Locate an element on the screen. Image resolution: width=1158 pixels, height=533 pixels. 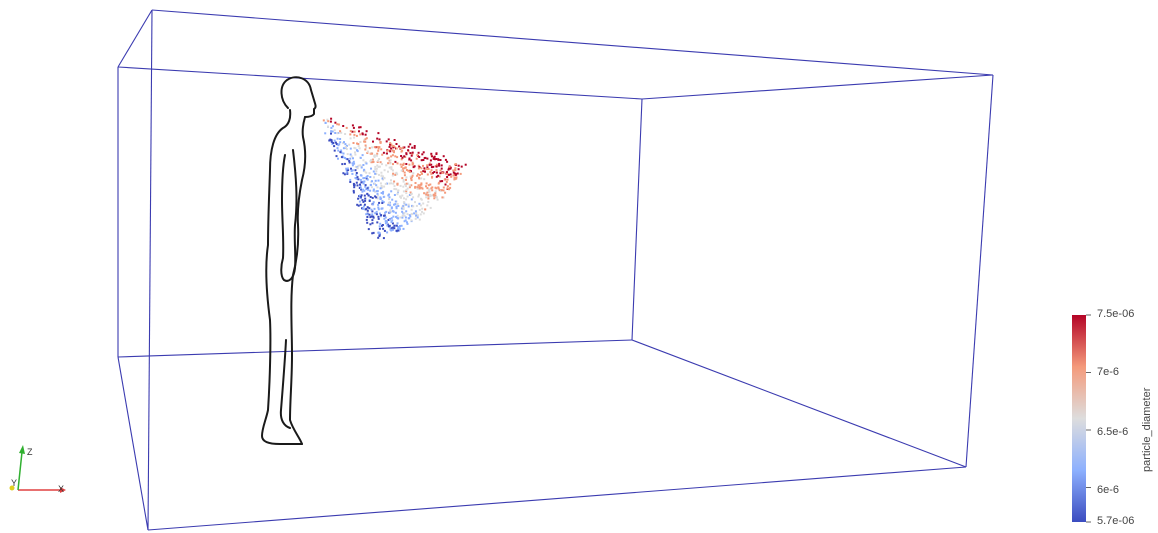
box-edge is located at coordinates (375, 348).